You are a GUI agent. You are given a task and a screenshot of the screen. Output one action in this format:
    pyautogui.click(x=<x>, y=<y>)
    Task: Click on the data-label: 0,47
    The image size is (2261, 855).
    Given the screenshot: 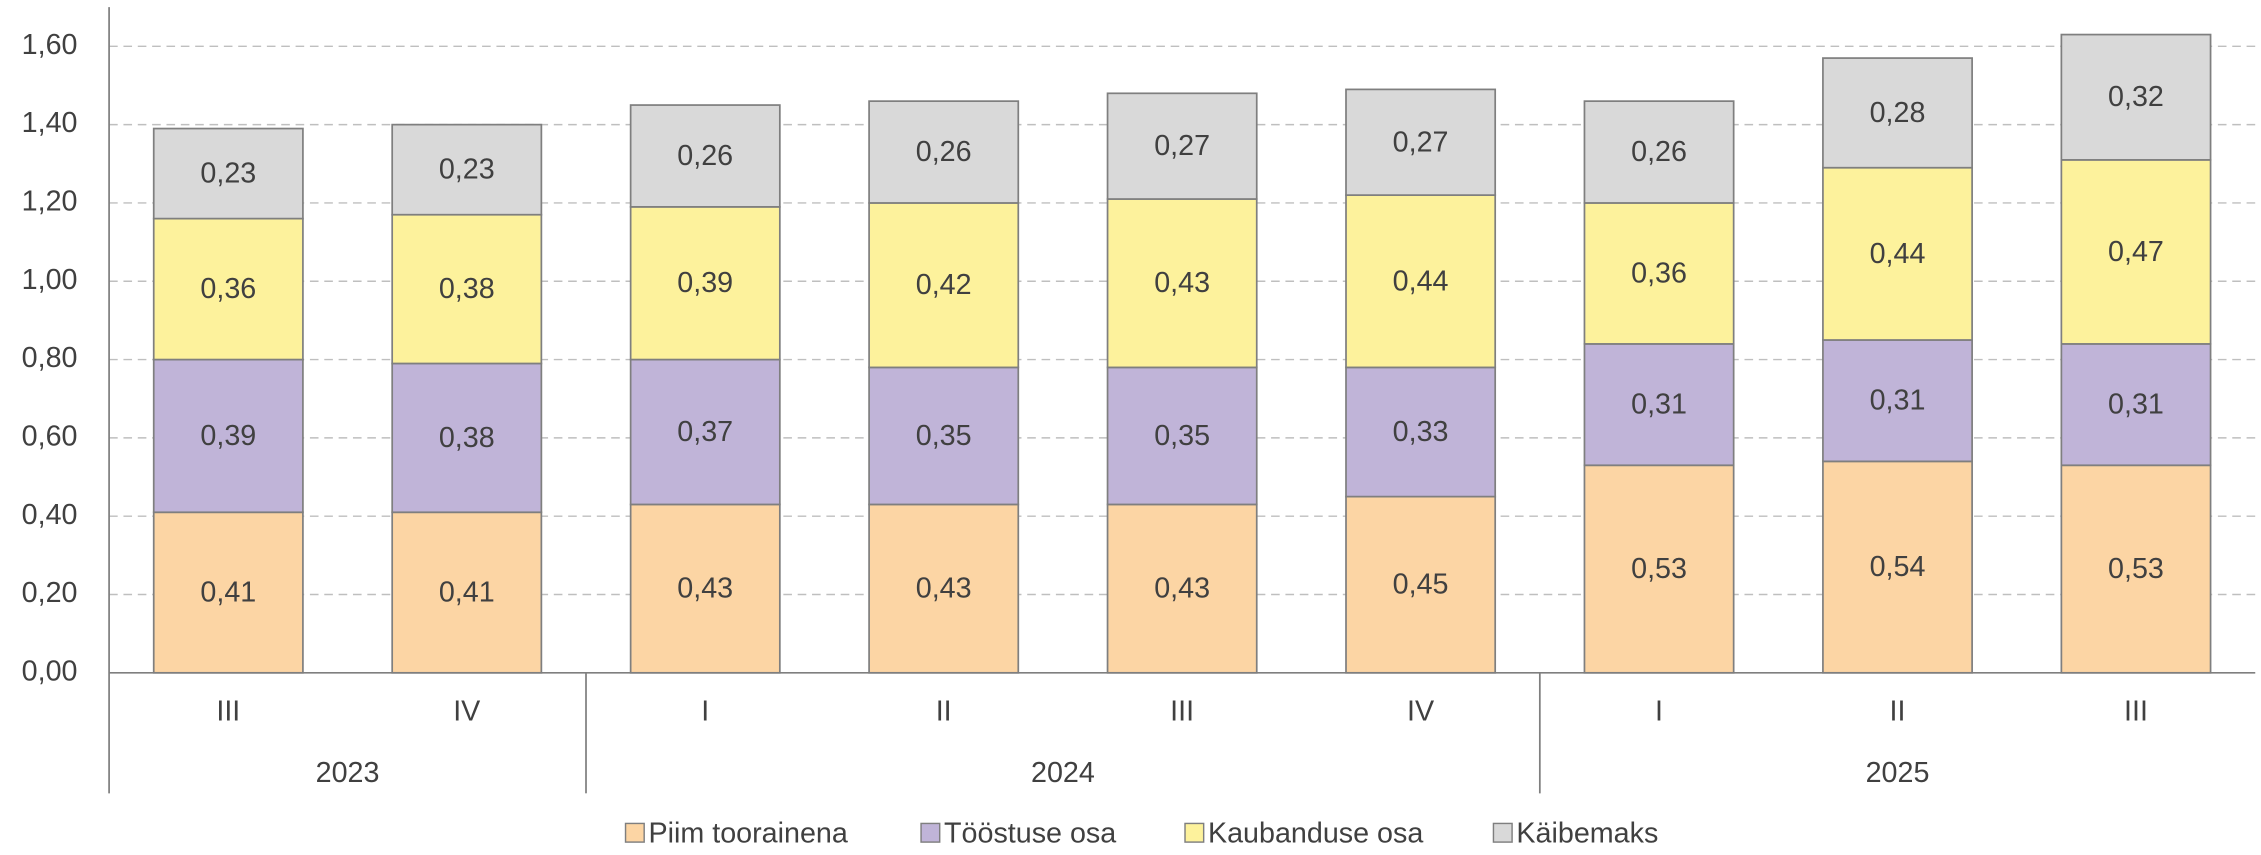 What is the action you would take?
    pyautogui.click(x=2136, y=252)
    